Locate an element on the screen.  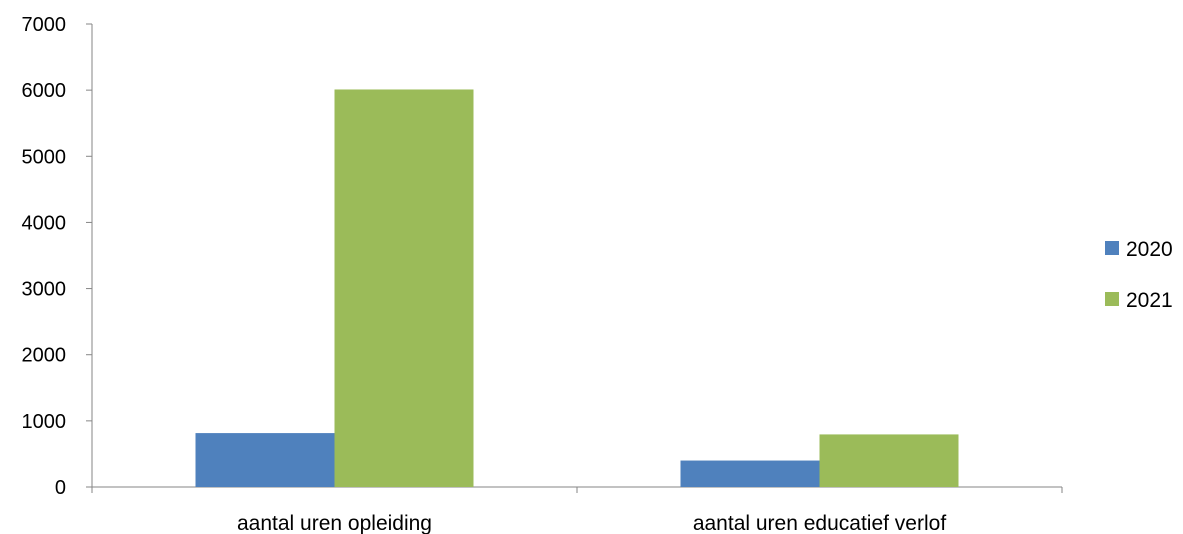
legend-label-2020: 2020 is located at coordinates (1149, 249).